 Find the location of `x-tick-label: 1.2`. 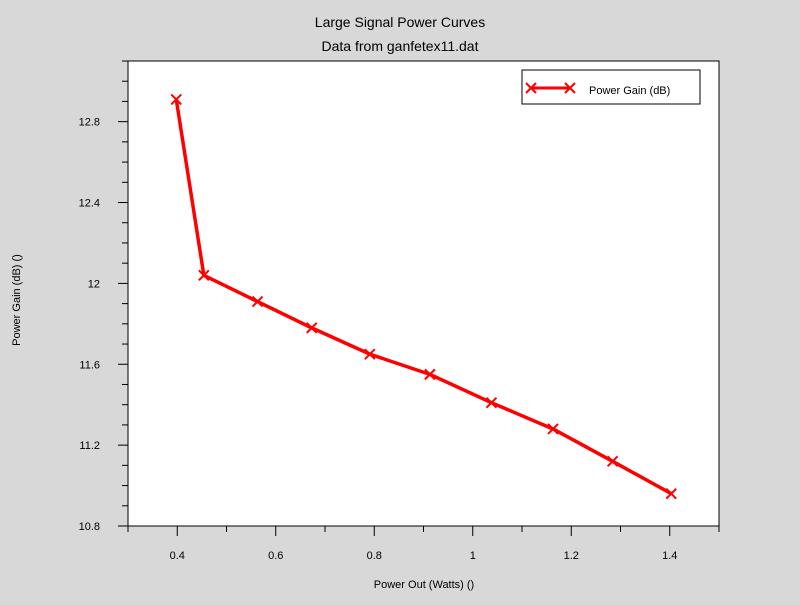

x-tick-label: 1.2 is located at coordinates (571, 556).